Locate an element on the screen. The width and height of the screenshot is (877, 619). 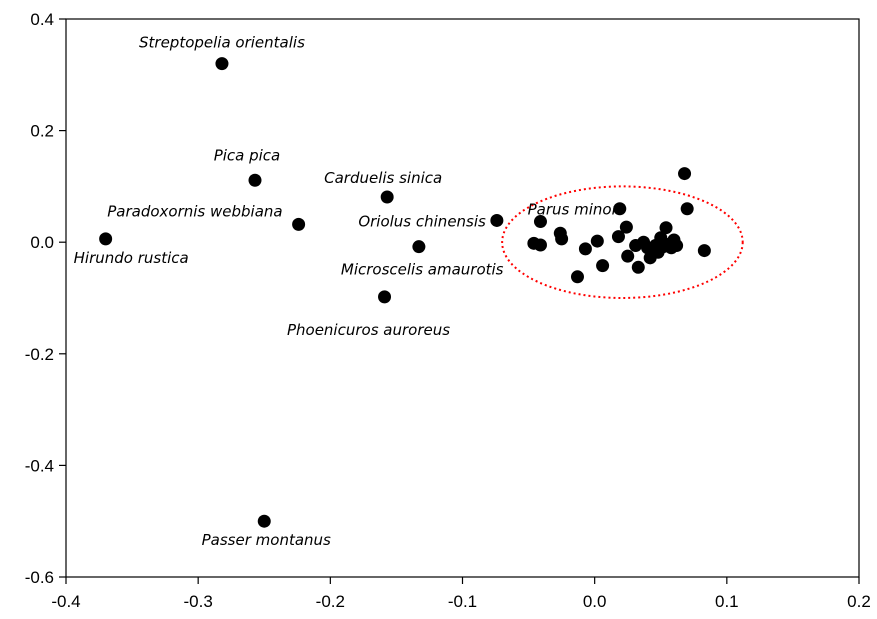
x-tick-label: -0.1 is located at coordinates (462, 601).